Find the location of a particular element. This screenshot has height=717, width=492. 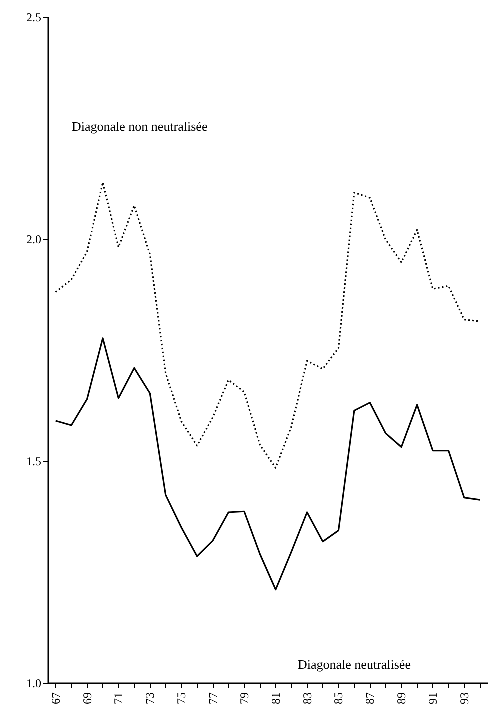

x-tick-label: 83 is located at coordinates (307, 698).